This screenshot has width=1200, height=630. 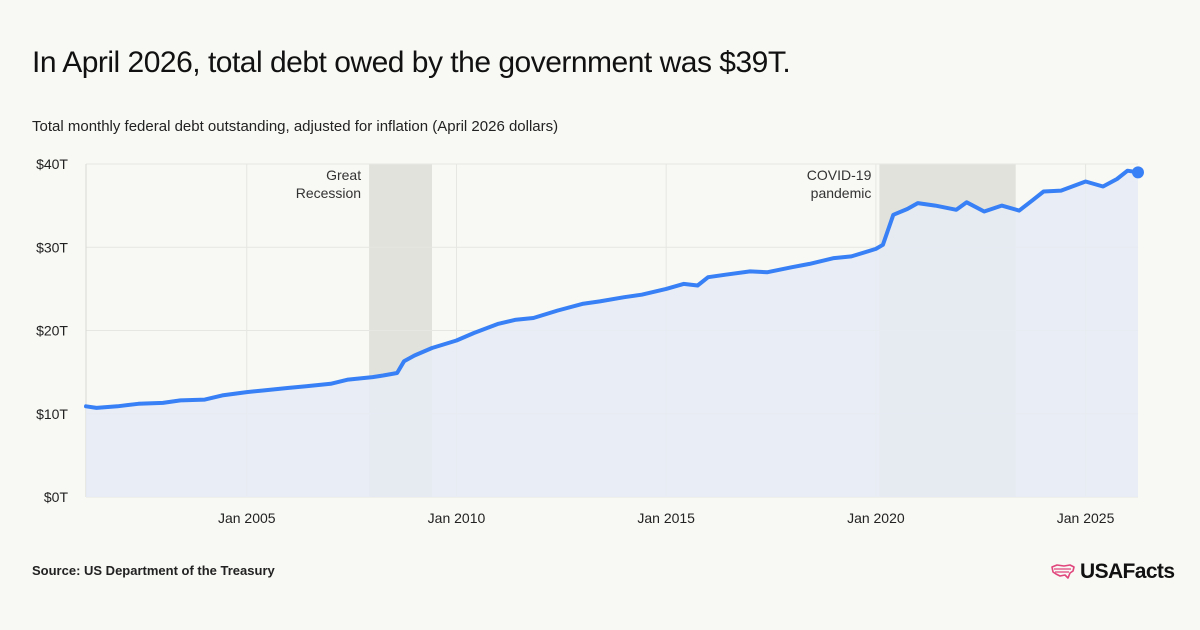 I want to click on x-tick-label: Jan 2015, so click(x=666, y=518).